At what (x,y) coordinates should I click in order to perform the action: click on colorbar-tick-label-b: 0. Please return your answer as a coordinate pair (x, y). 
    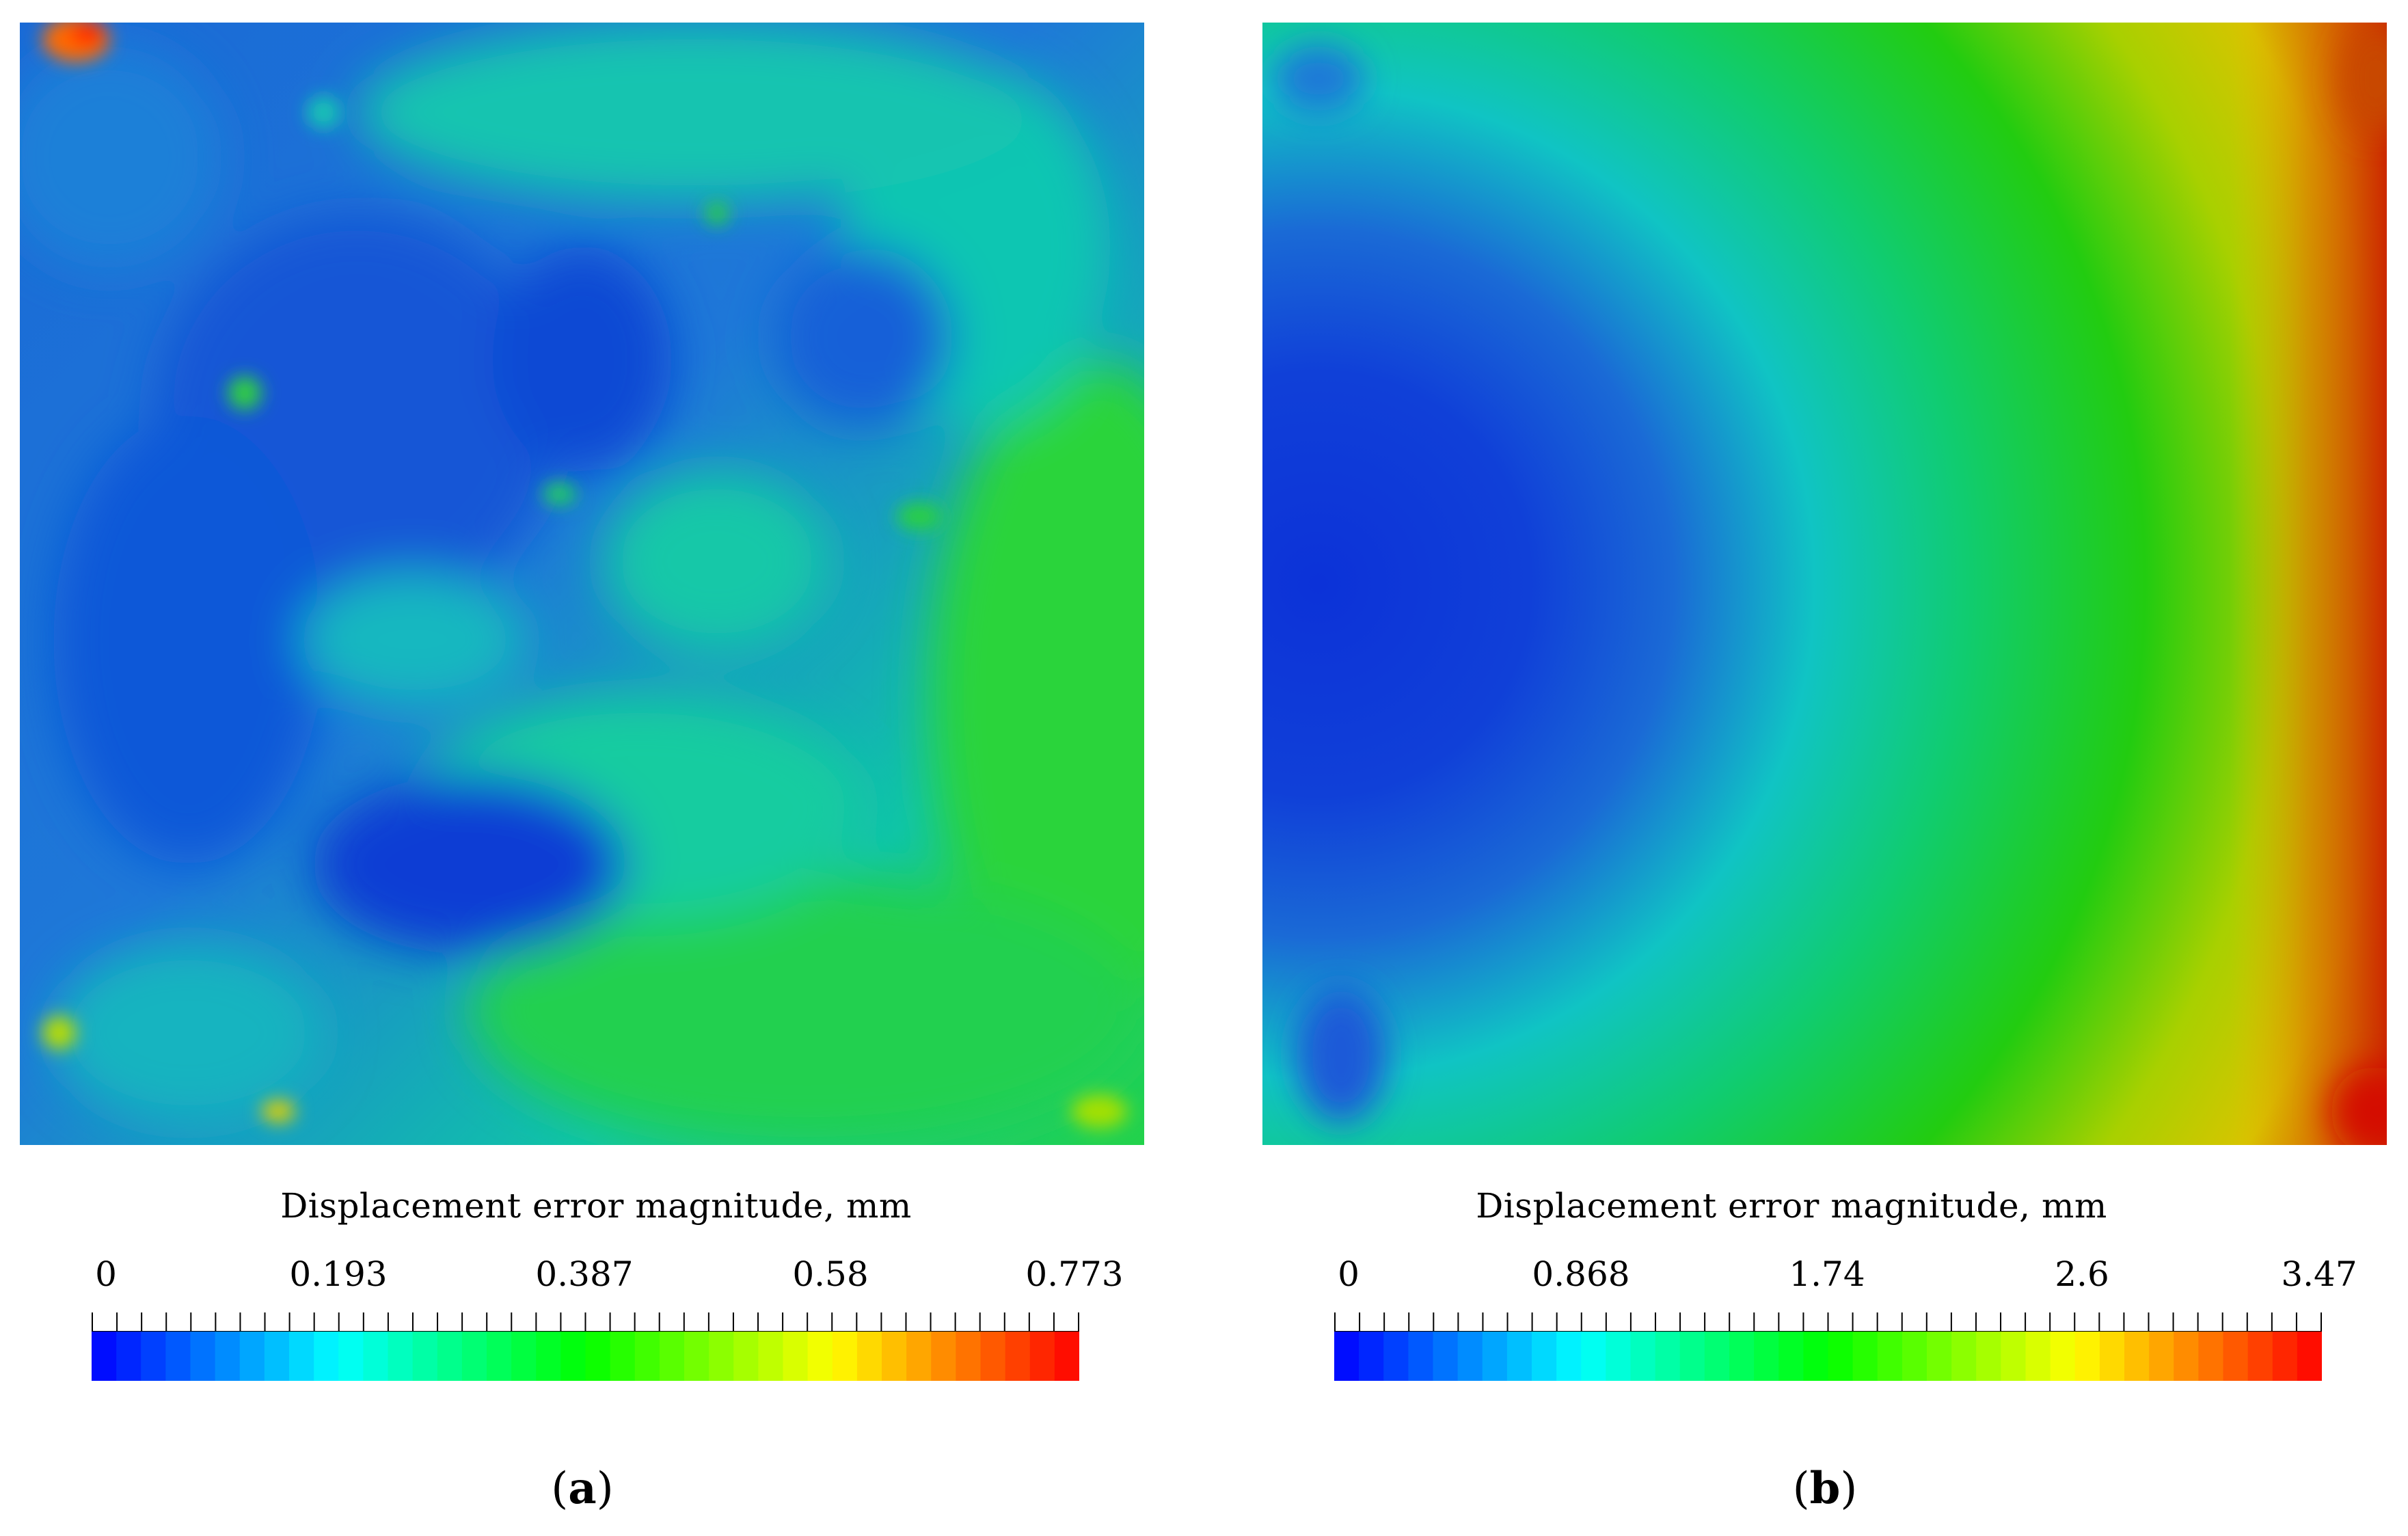
    Looking at the image, I should click on (1348, 1274).